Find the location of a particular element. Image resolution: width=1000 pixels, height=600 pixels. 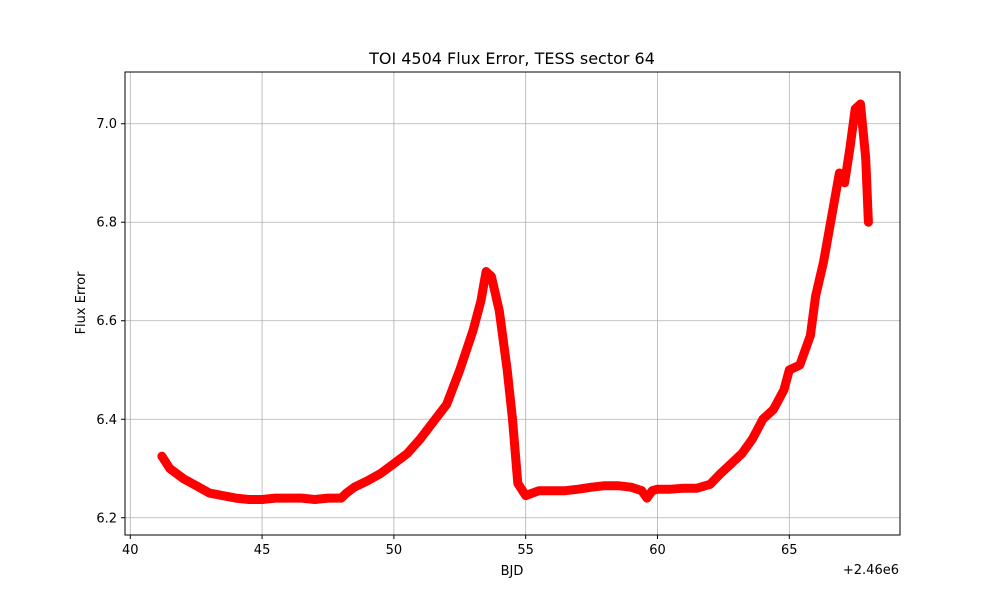

y-tick-label: 6.4 is located at coordinates (106, 420).